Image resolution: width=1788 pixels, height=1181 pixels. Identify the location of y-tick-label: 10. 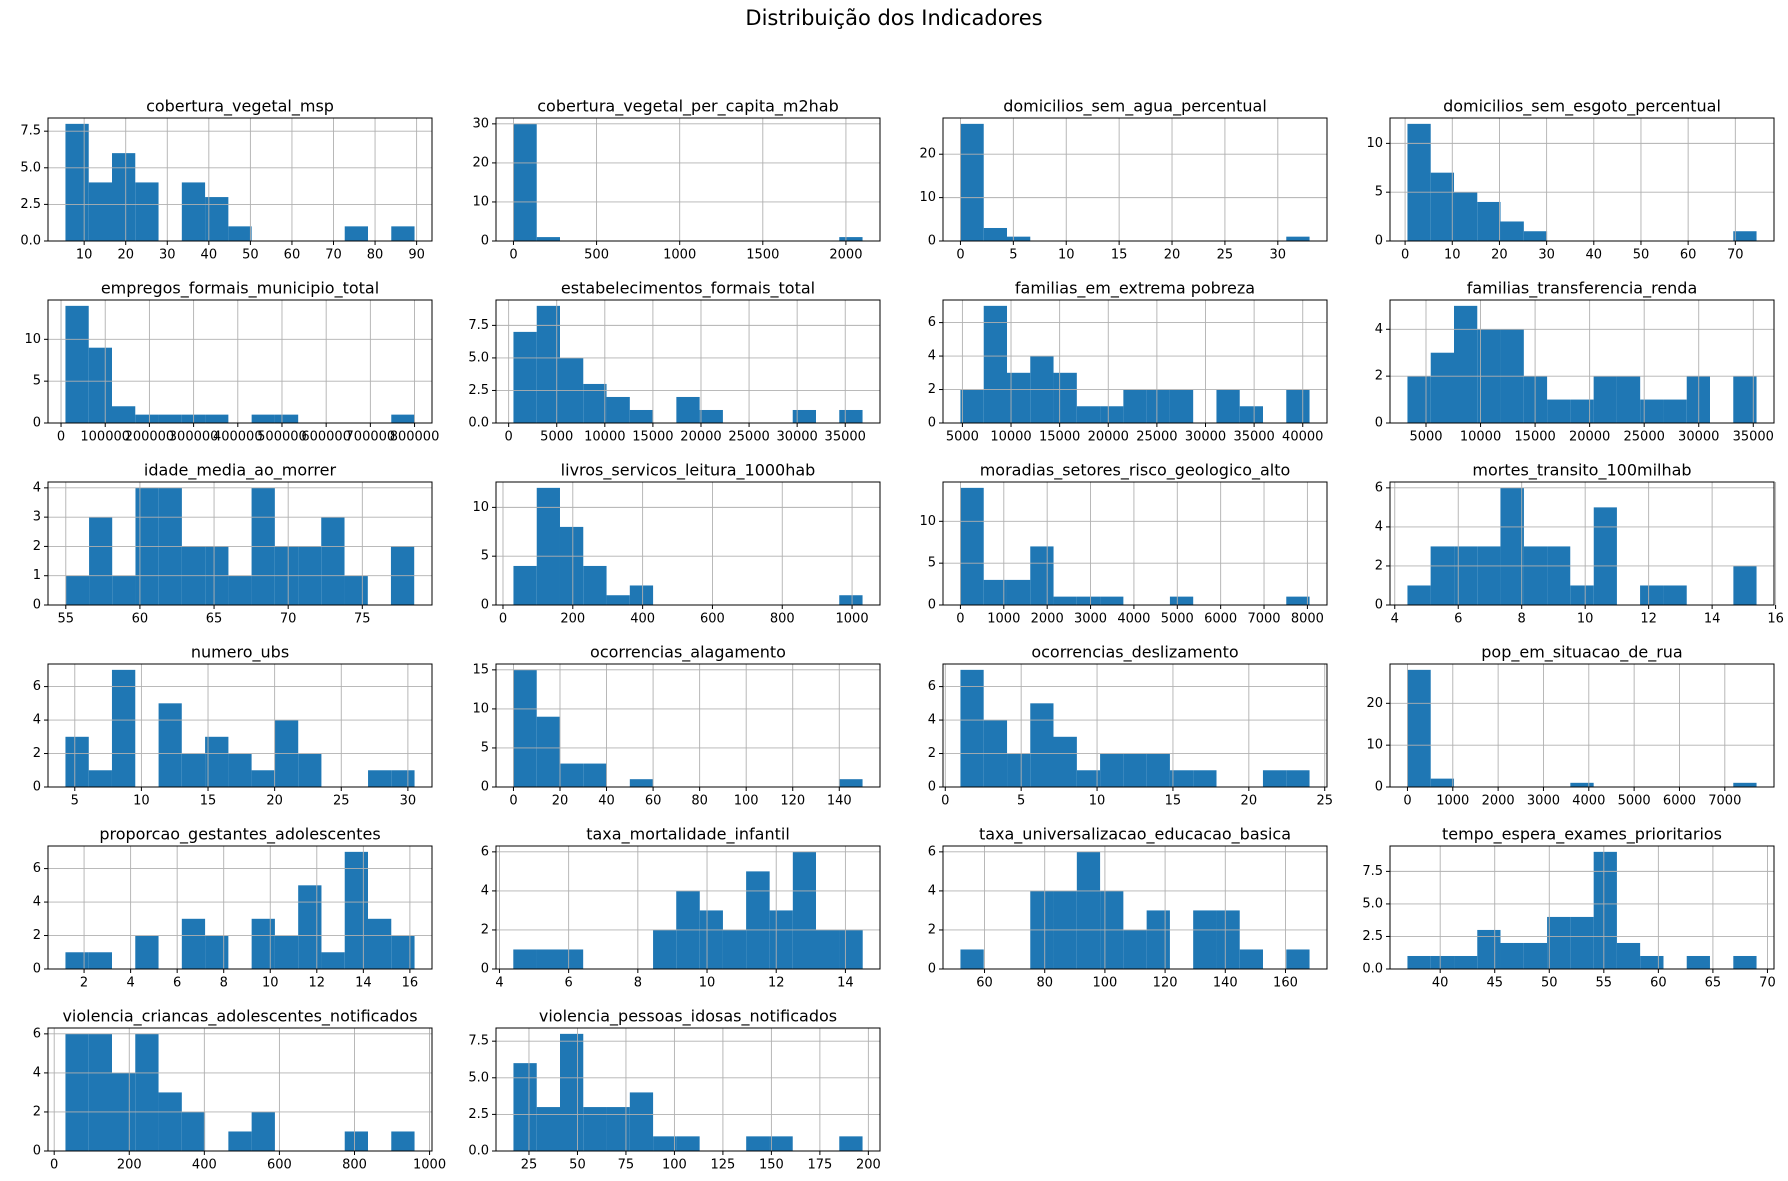
(480, 708).